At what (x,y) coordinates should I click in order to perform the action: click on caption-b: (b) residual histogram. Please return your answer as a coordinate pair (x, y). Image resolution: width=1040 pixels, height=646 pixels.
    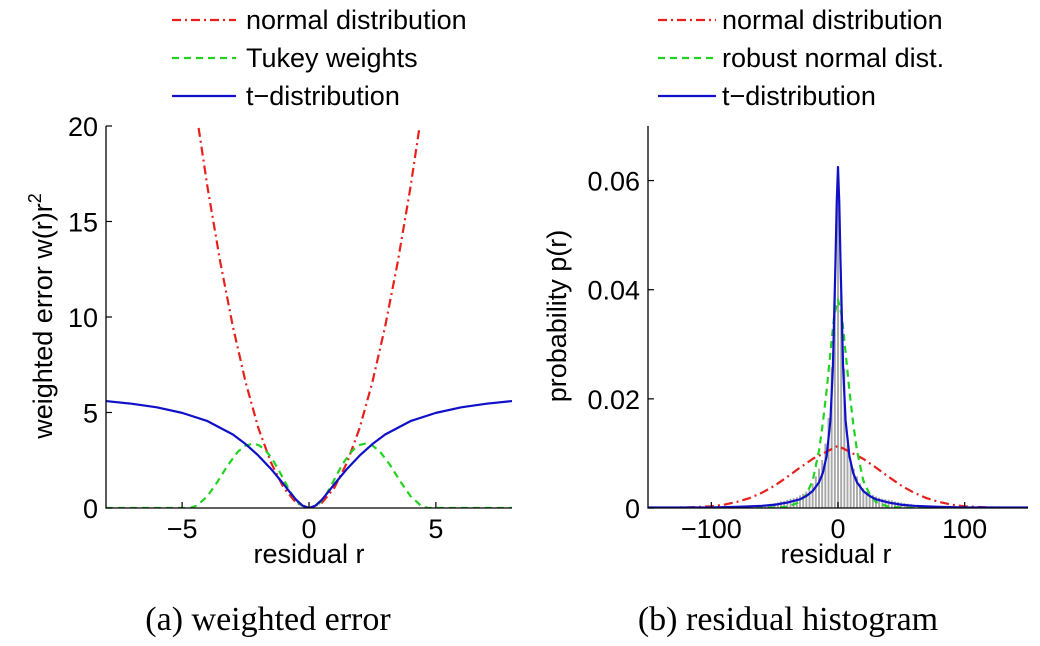
    Looking at the image, I should click on (788, 619).